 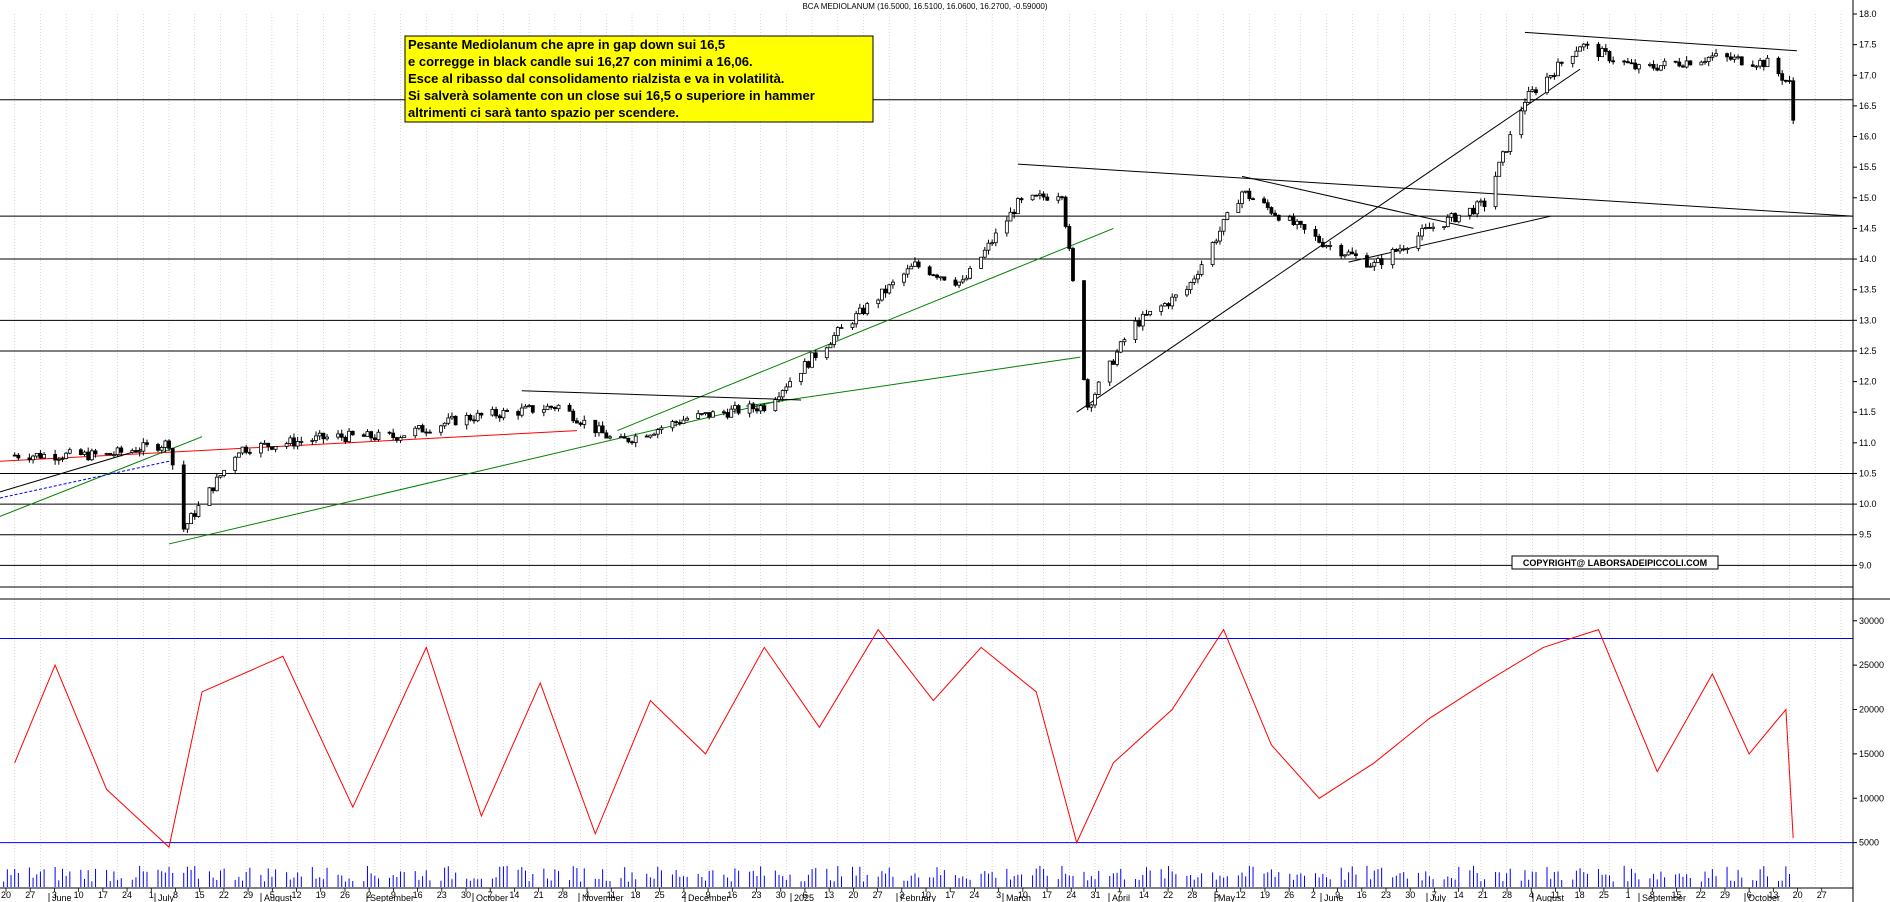 What do you see at coordinates (1868, 259) in the screenshot?
I see `price-tick-label: 14.0` at bounding box center [1868, 259].